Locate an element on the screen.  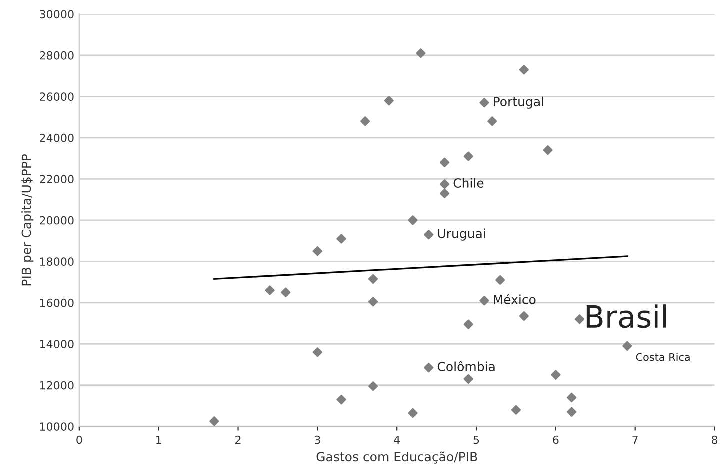
y-tick-label: 16000 is located at coordinates (57, 303).